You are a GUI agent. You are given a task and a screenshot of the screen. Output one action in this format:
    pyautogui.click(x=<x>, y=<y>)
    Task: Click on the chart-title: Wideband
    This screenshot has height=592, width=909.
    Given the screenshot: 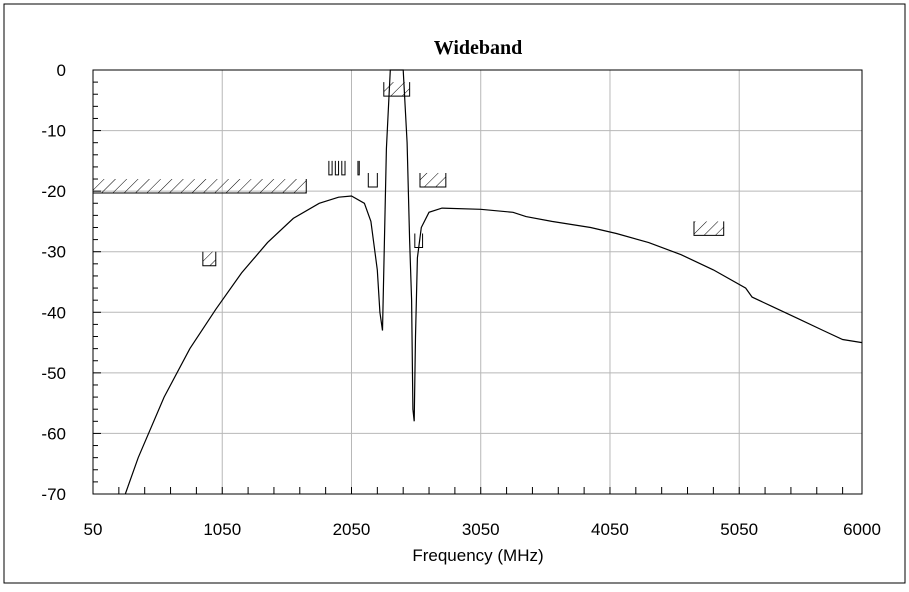 What is the action you would take?
    pyautogui.click(x=478, y=48)
    